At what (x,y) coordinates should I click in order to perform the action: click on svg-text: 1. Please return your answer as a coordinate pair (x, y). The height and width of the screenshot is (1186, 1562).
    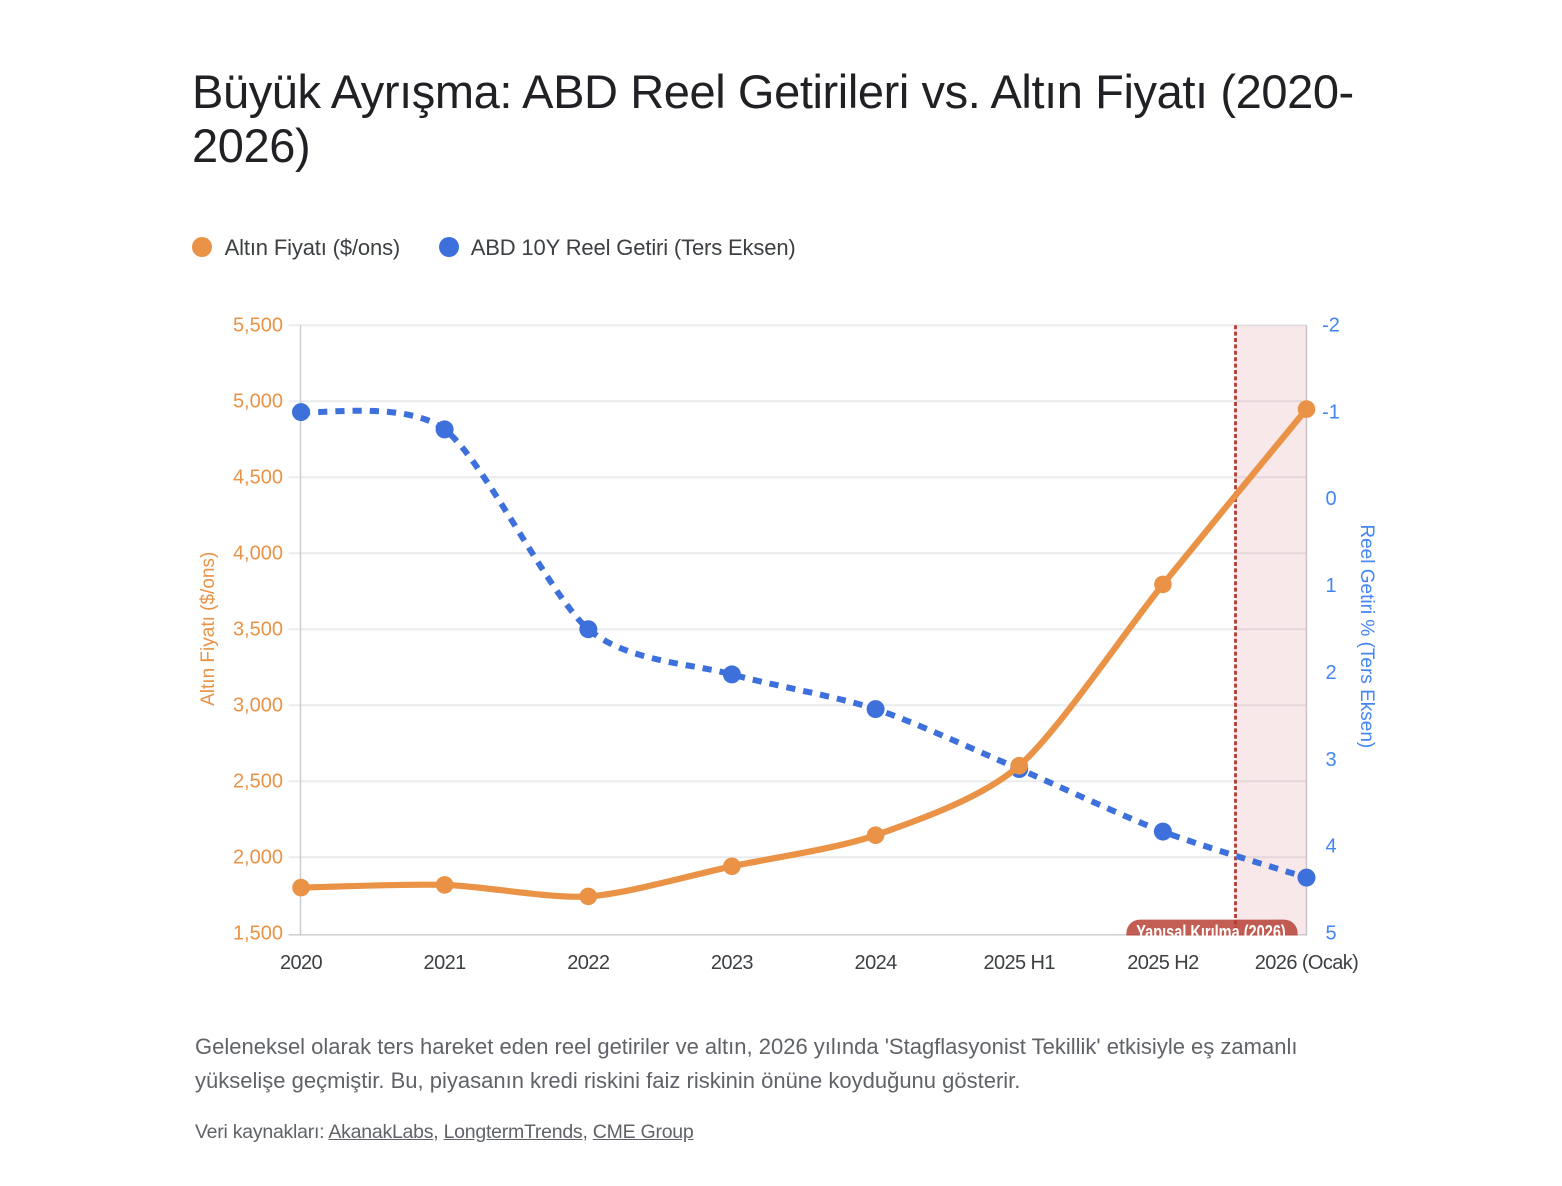
    Looking at the image, I should click on (1330, 586).